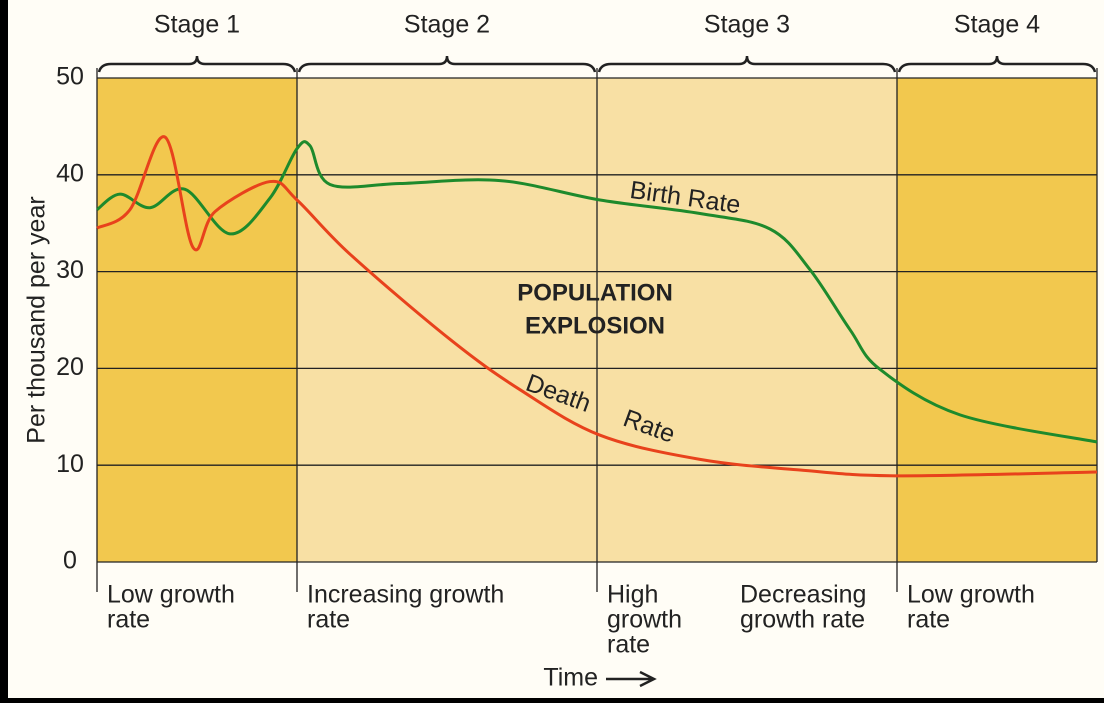 This screenshot has height=703, width=1104. Describe the element at coordinates (570, 678) in the screenshot. I see `x-axis-label: Time` at that location.